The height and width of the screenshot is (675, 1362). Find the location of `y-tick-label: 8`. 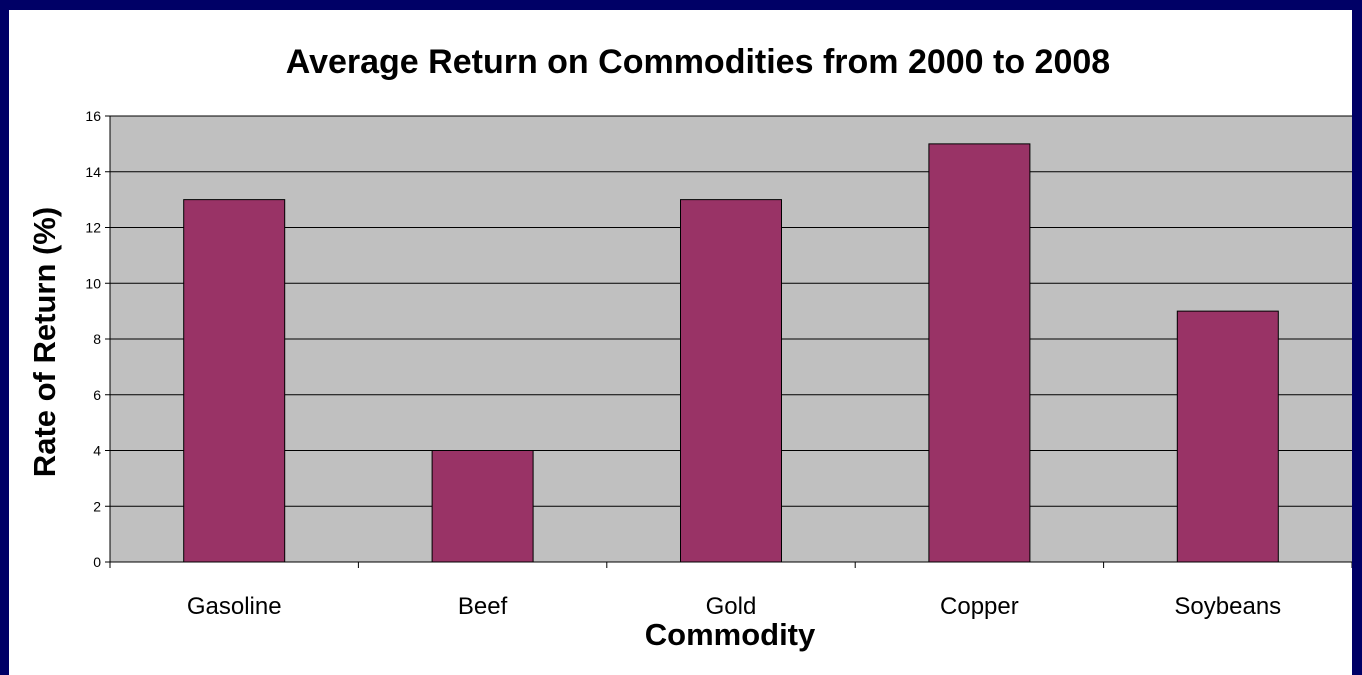

y-tick-label: 8 is located at coordinates (97, 339).